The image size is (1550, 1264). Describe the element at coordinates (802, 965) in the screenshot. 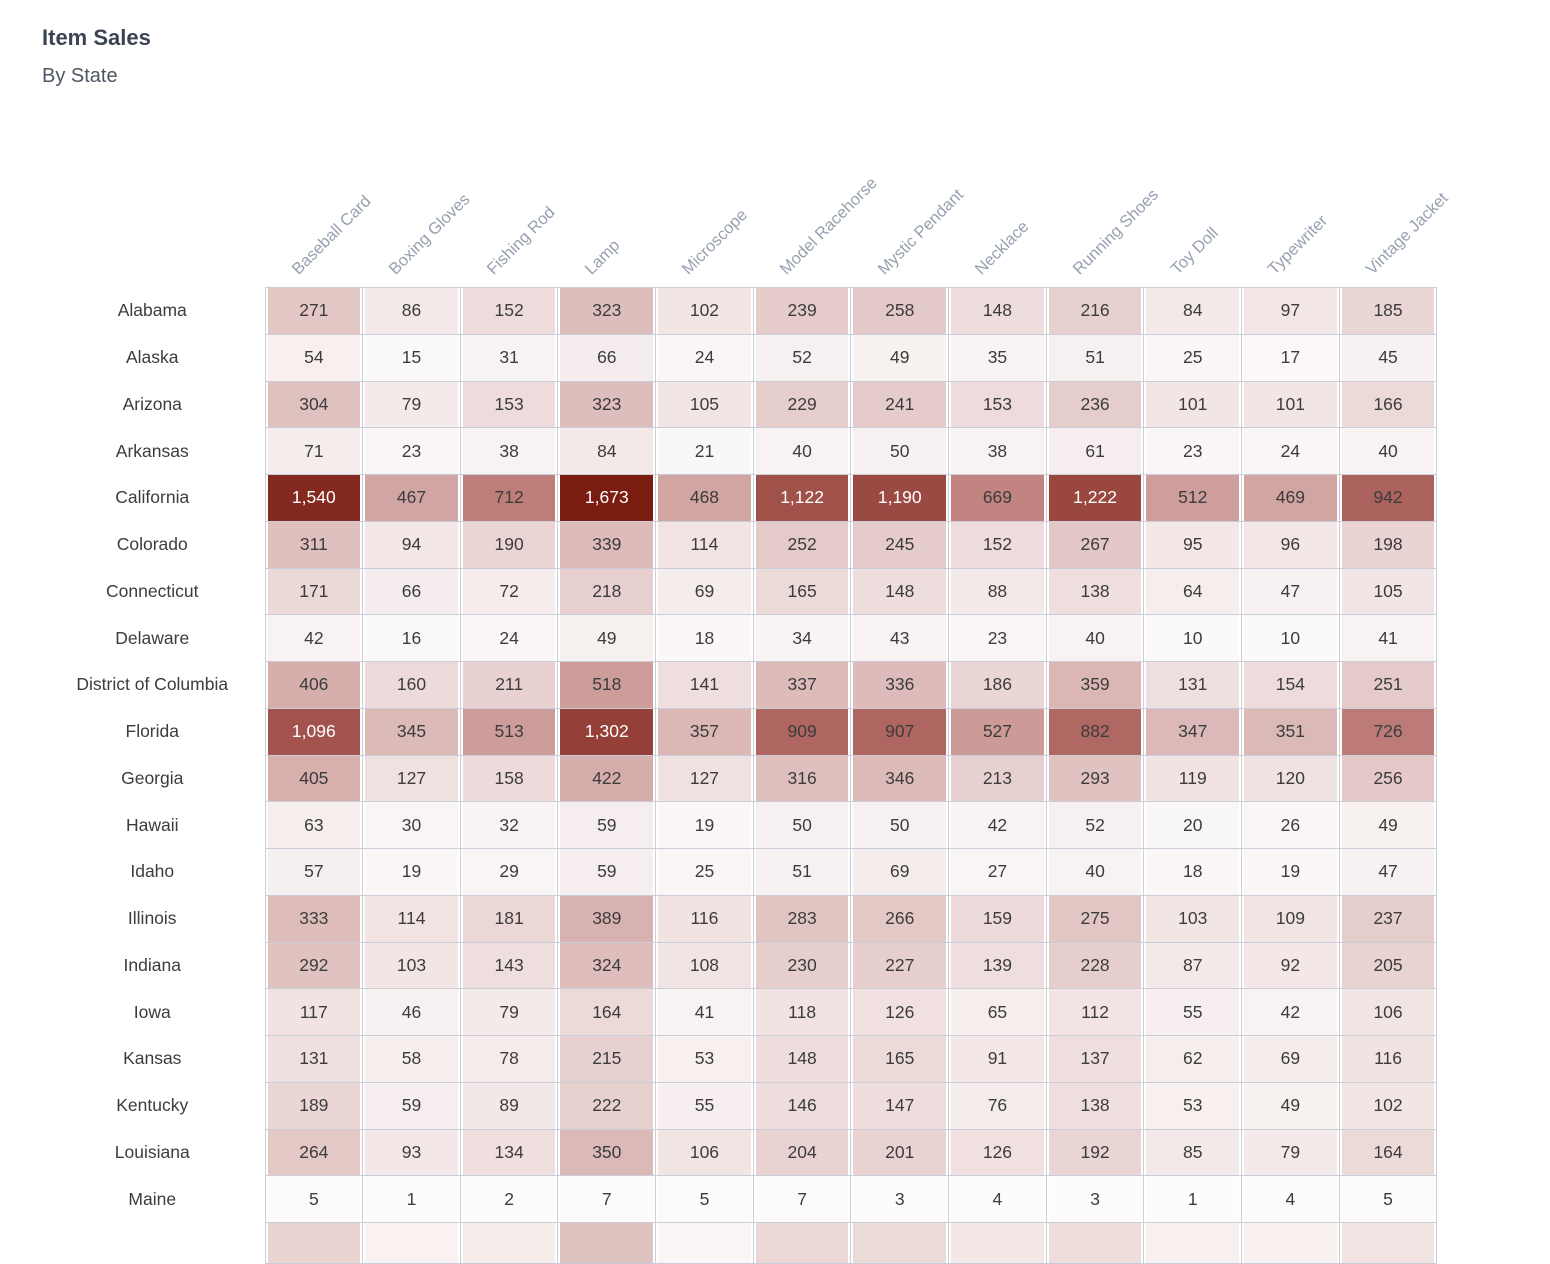

I see `heatmap-cell: 230` at that location.